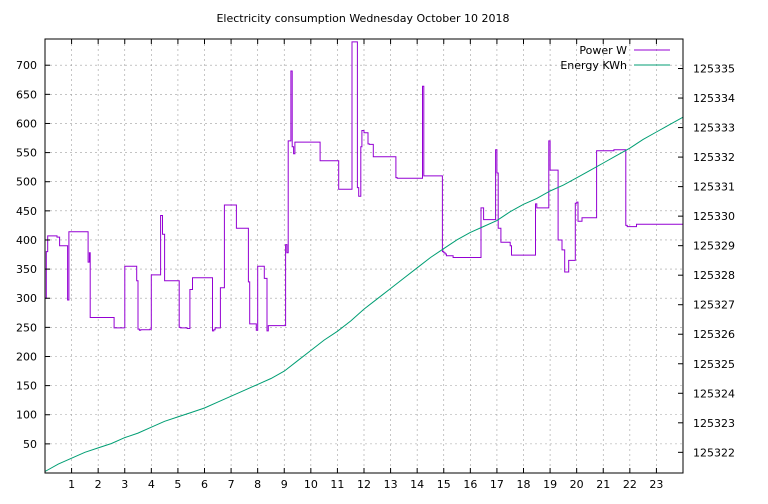 The width and height of the screenshot is (768, 504). I want to click on y-tick-label: 50, so click(30, 444).